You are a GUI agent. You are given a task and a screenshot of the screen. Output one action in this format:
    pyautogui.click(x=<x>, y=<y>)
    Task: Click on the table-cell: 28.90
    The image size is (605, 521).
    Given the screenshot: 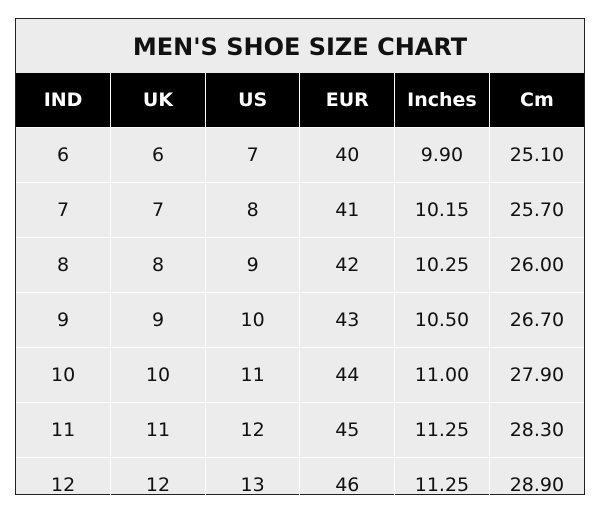 What is the action you would take?
    pyautogui.click(x=536, y=484)
    